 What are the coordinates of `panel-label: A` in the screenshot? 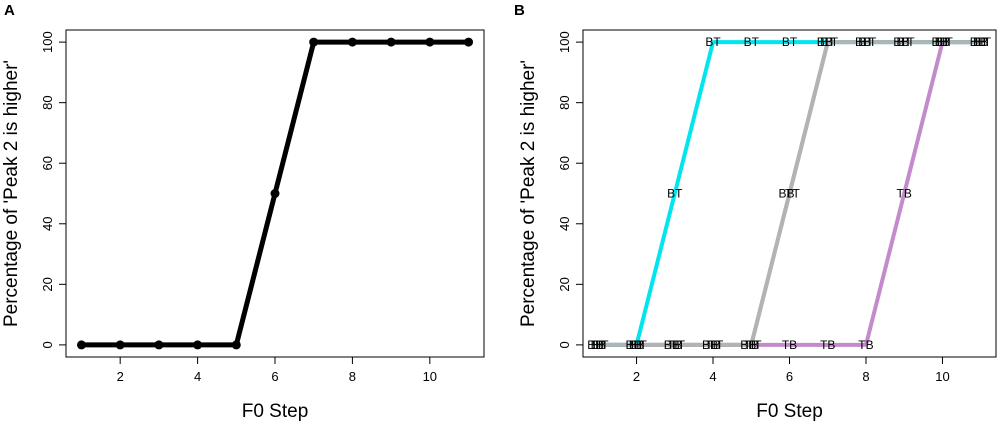 It's located at (9, 10).